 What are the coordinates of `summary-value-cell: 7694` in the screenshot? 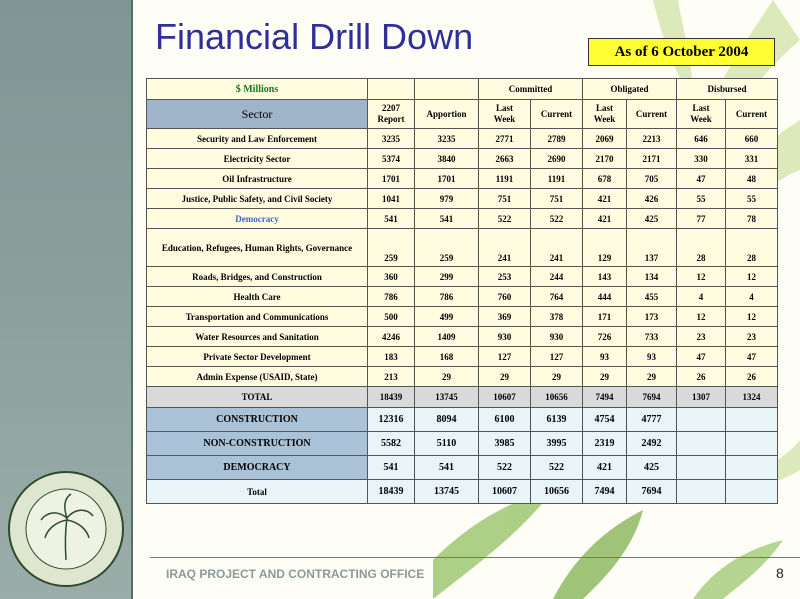 It's located at (651, 491).